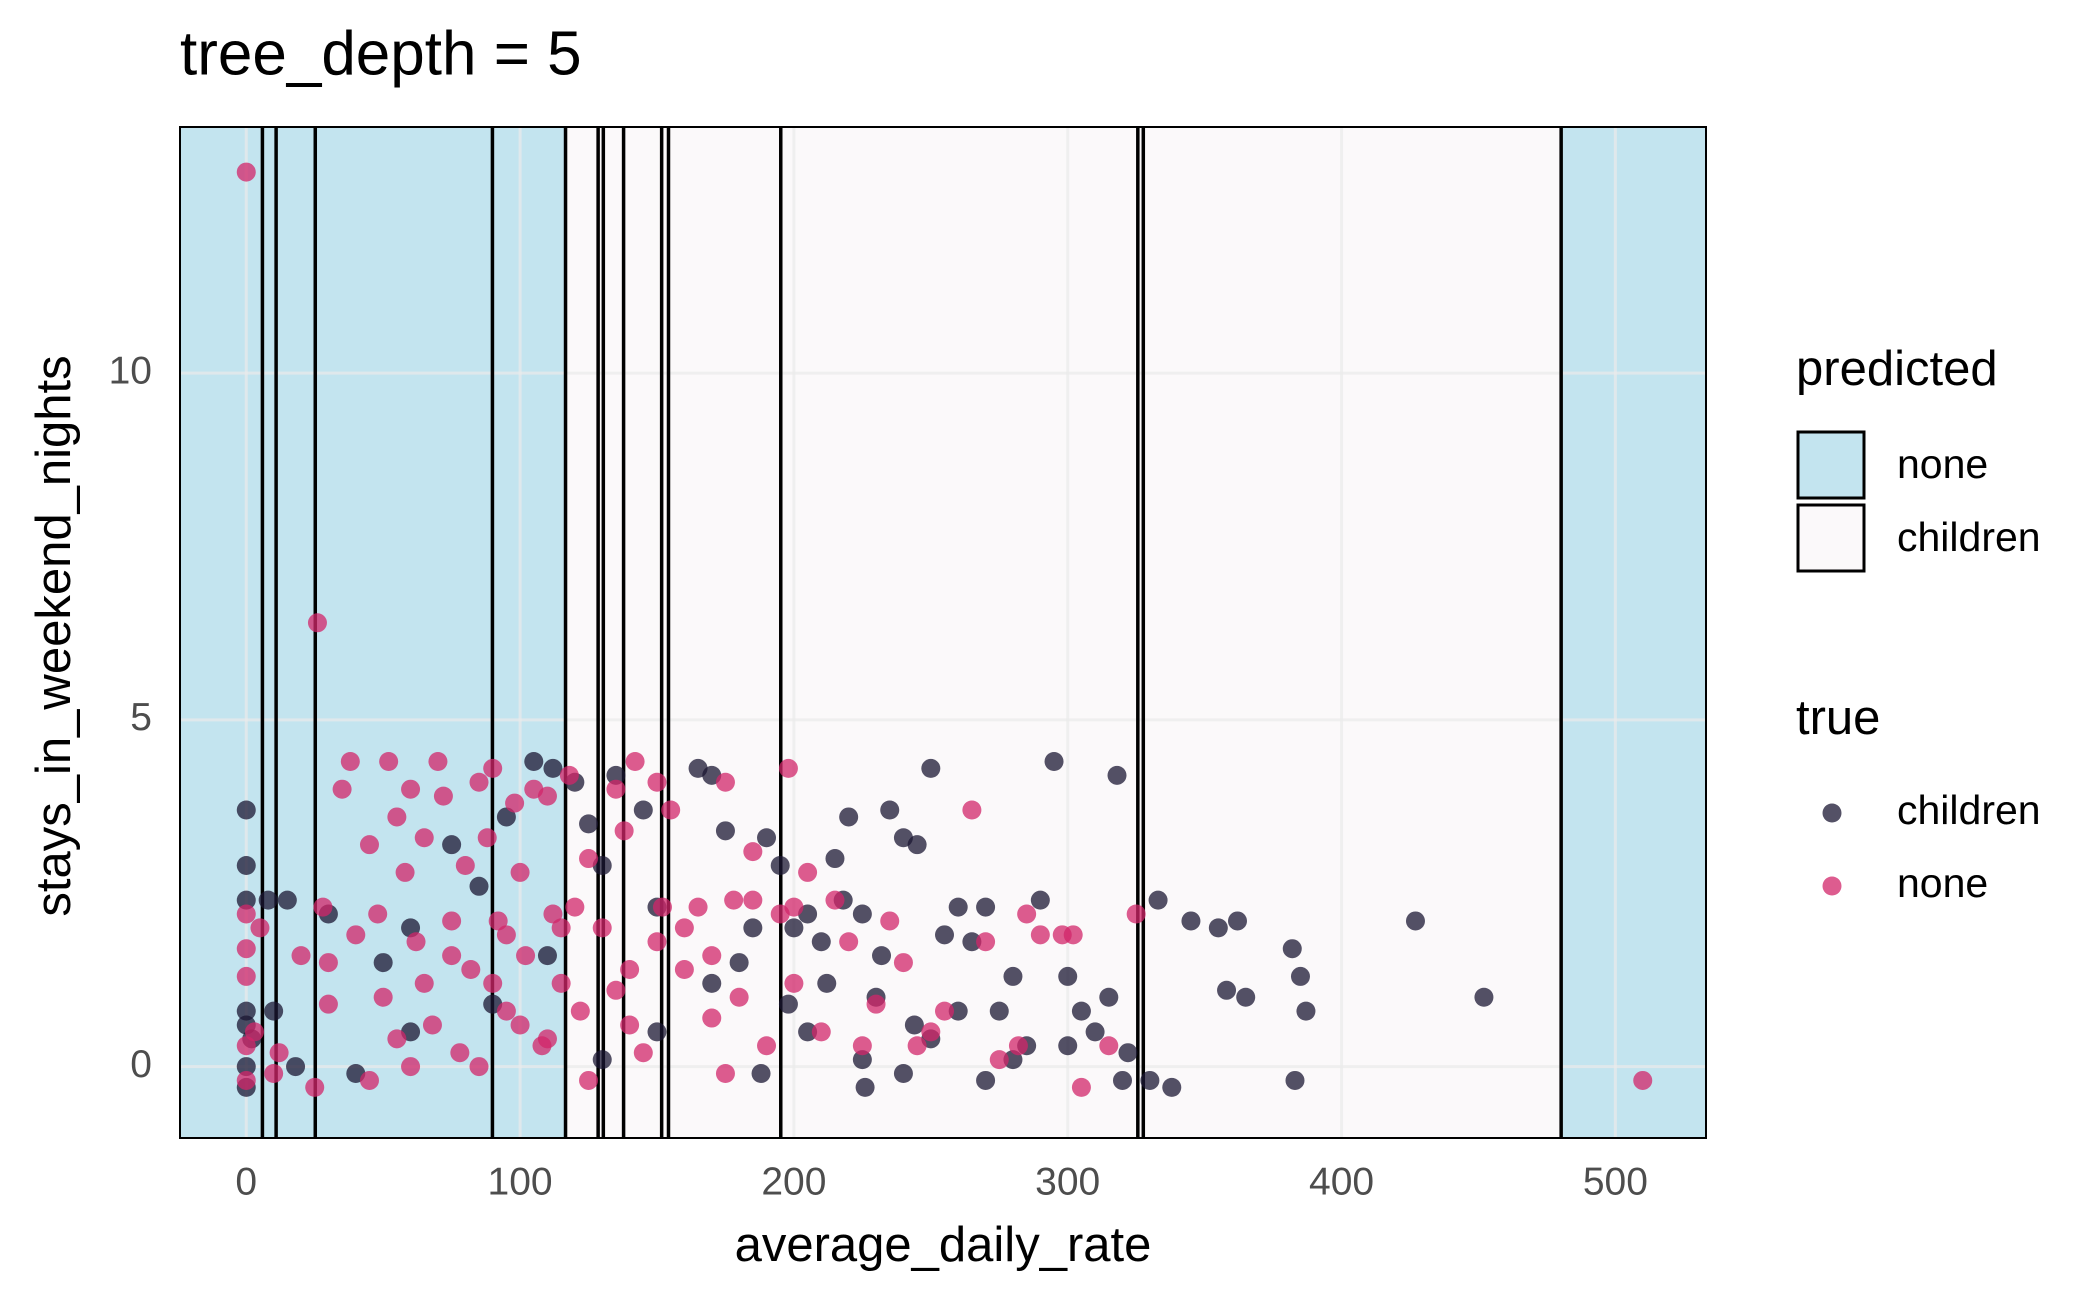 The height and width of the screenshot is (1297, 2100). What do you see at coordinates (793, 1181) in the screenshot?
I see `x-tick-label: 200` at bounding box center [793, 1181].